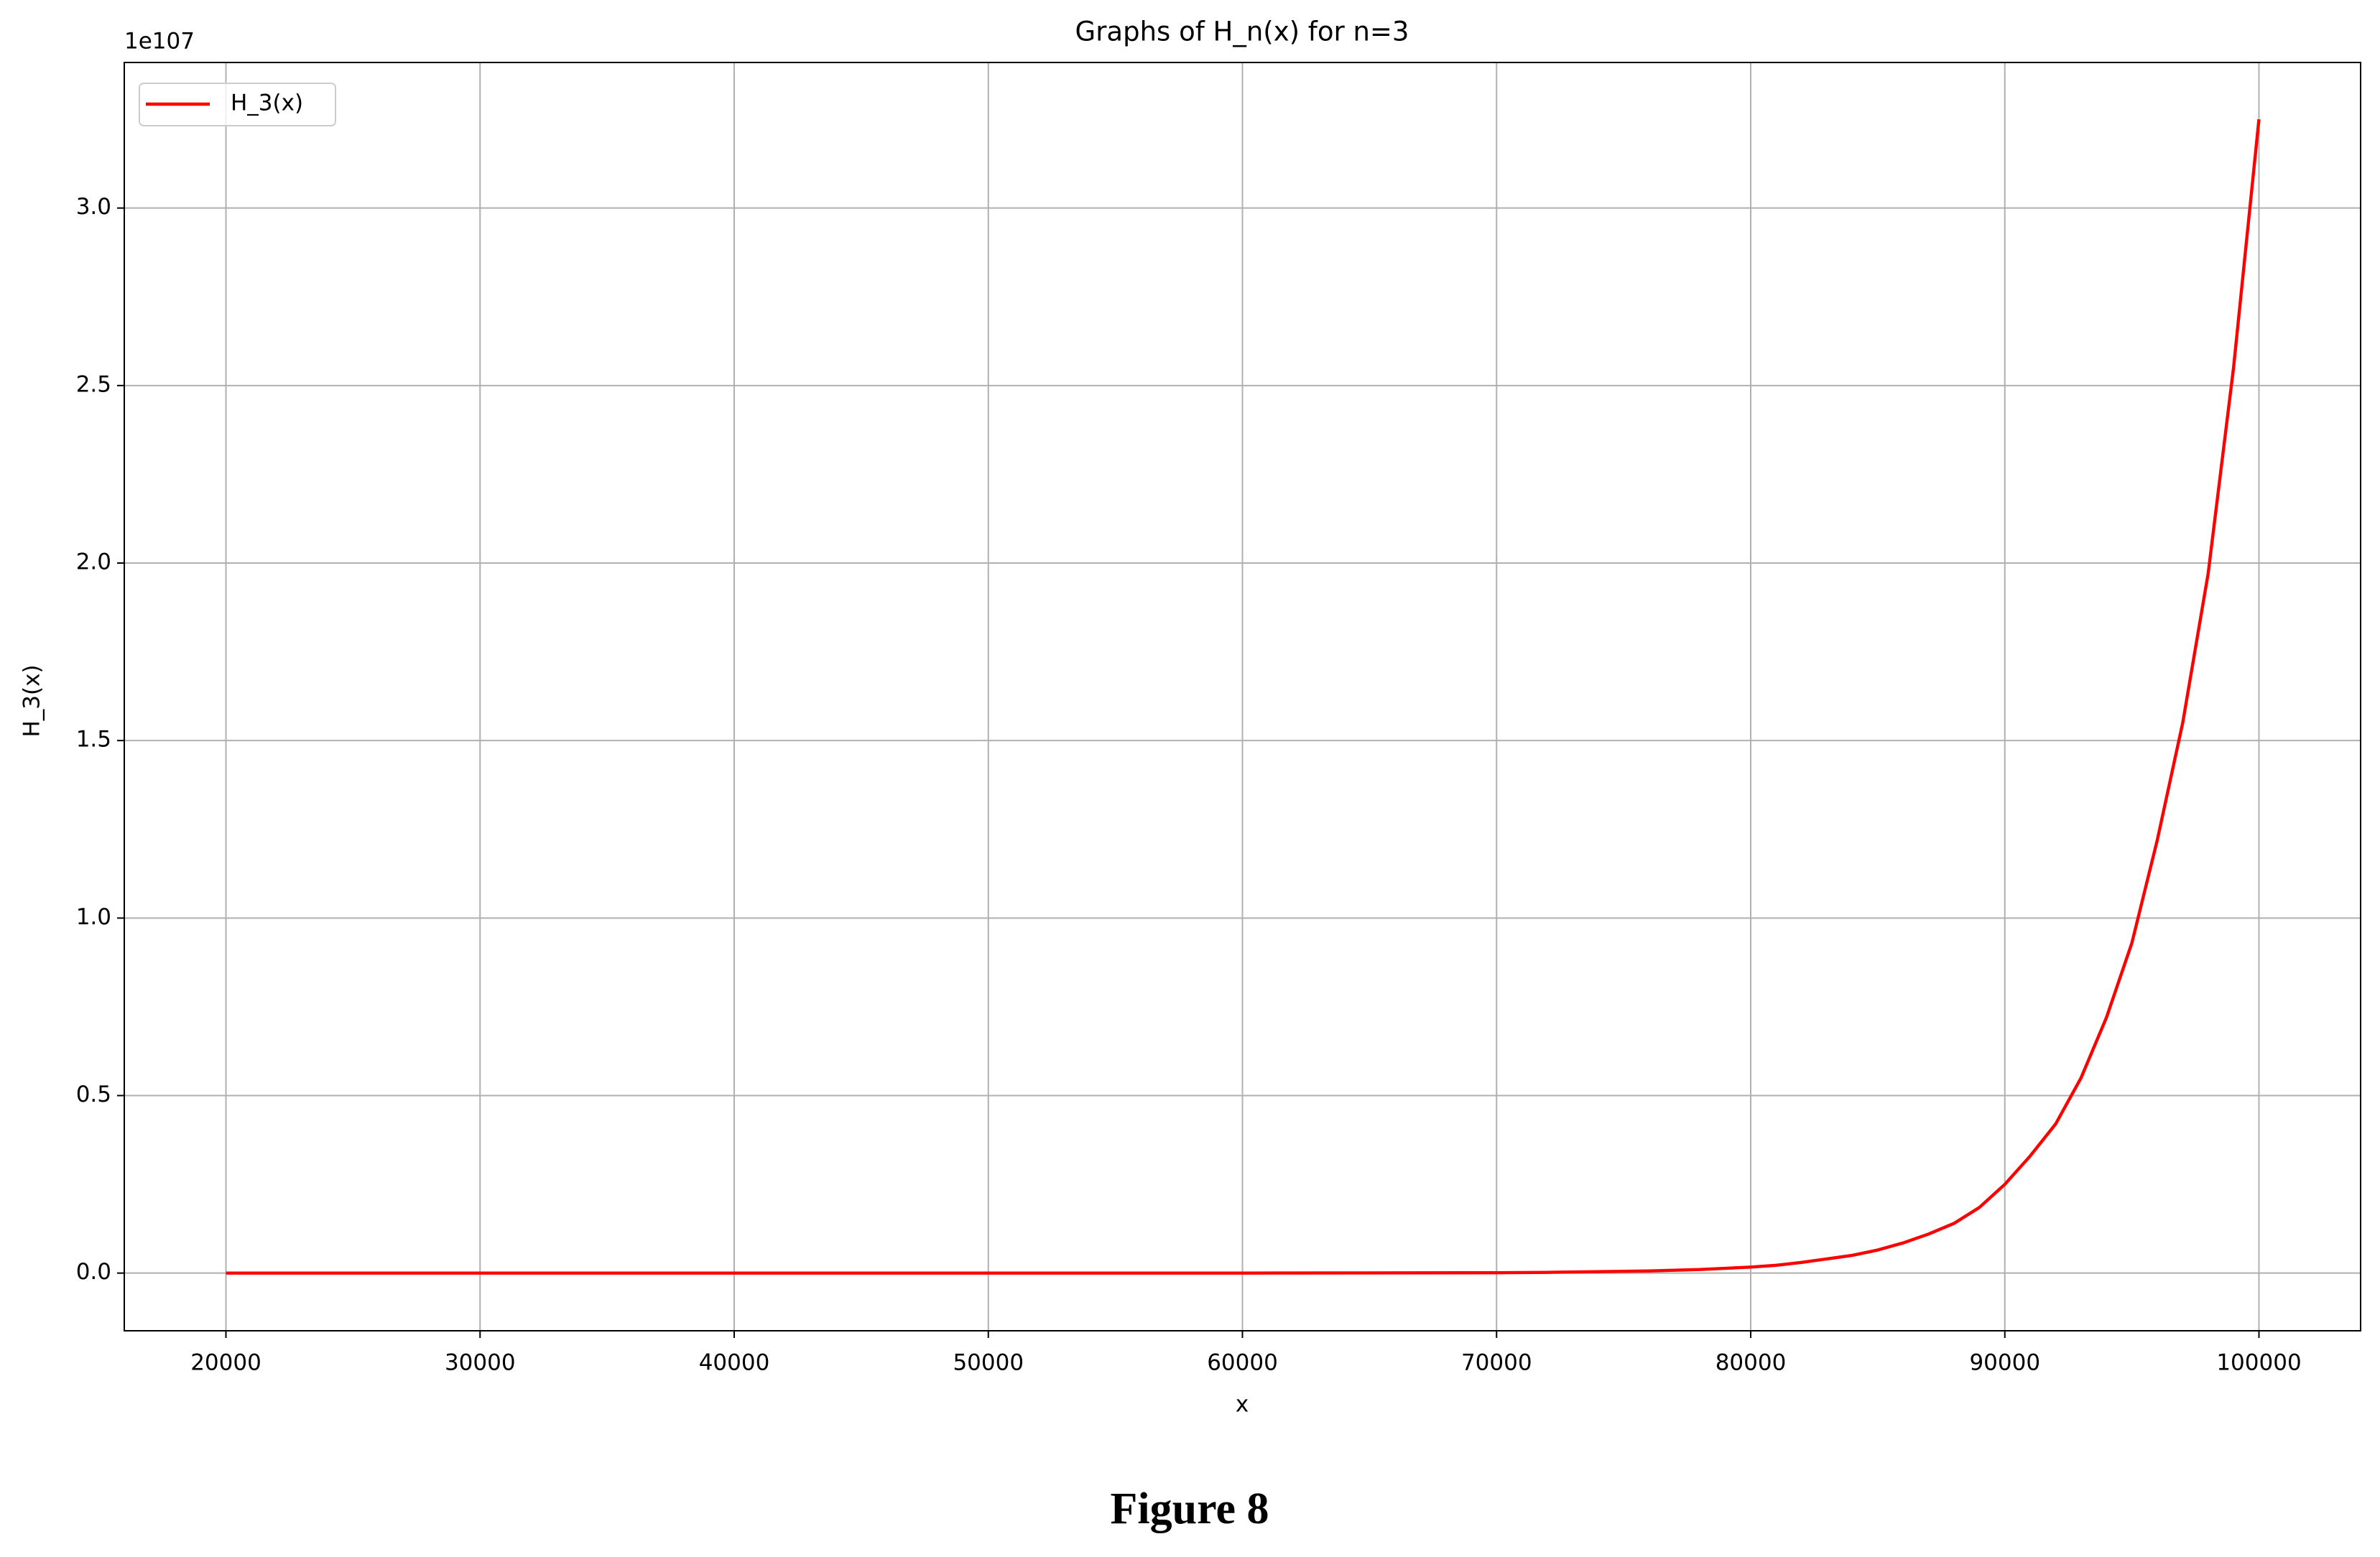 This screenshot has width=2380, height=1557. What do you see at coordinates (1496, 1363) in the screenshot?
I see `x-tick-label: 70000` at bounding box center [1496, 1363].